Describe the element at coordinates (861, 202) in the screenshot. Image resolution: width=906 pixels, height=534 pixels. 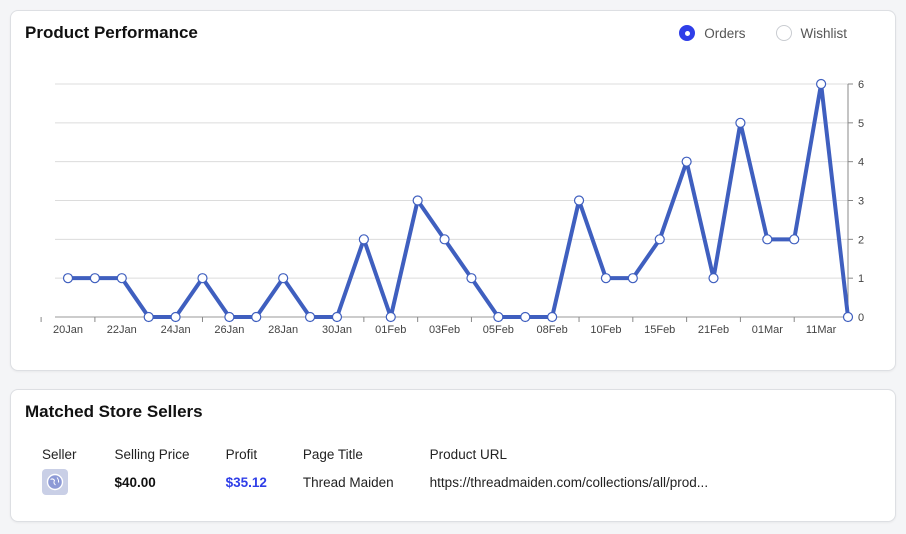
I see `y-tick-label: 3` at that location.